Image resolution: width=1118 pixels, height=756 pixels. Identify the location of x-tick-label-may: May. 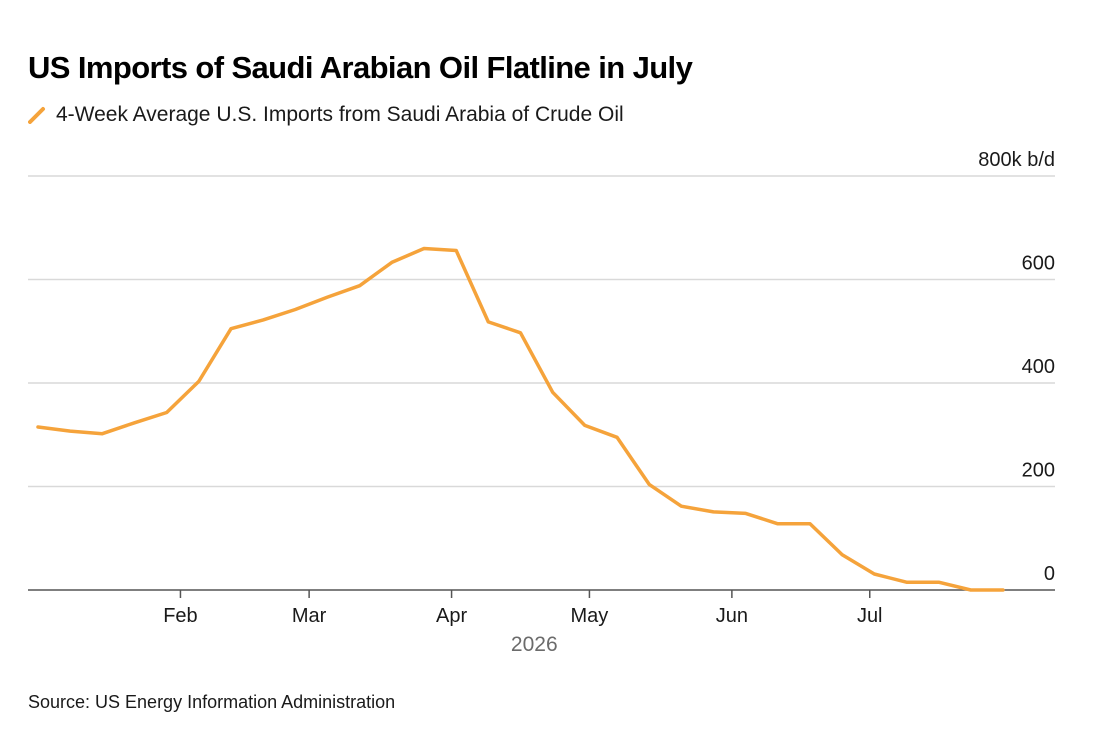
(590, 616).